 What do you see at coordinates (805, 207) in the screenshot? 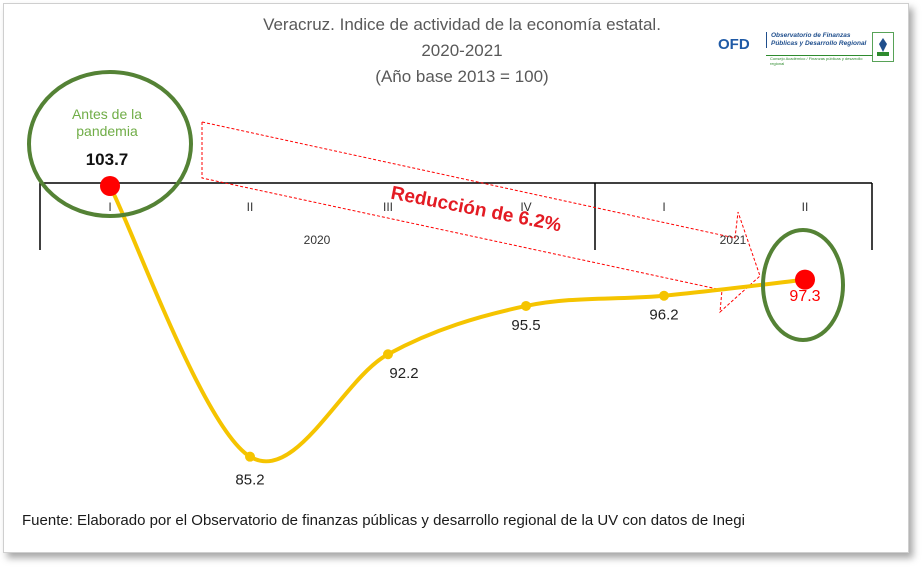
I see `quarter-label-2021-II: II` at bounding box center [805, 207].